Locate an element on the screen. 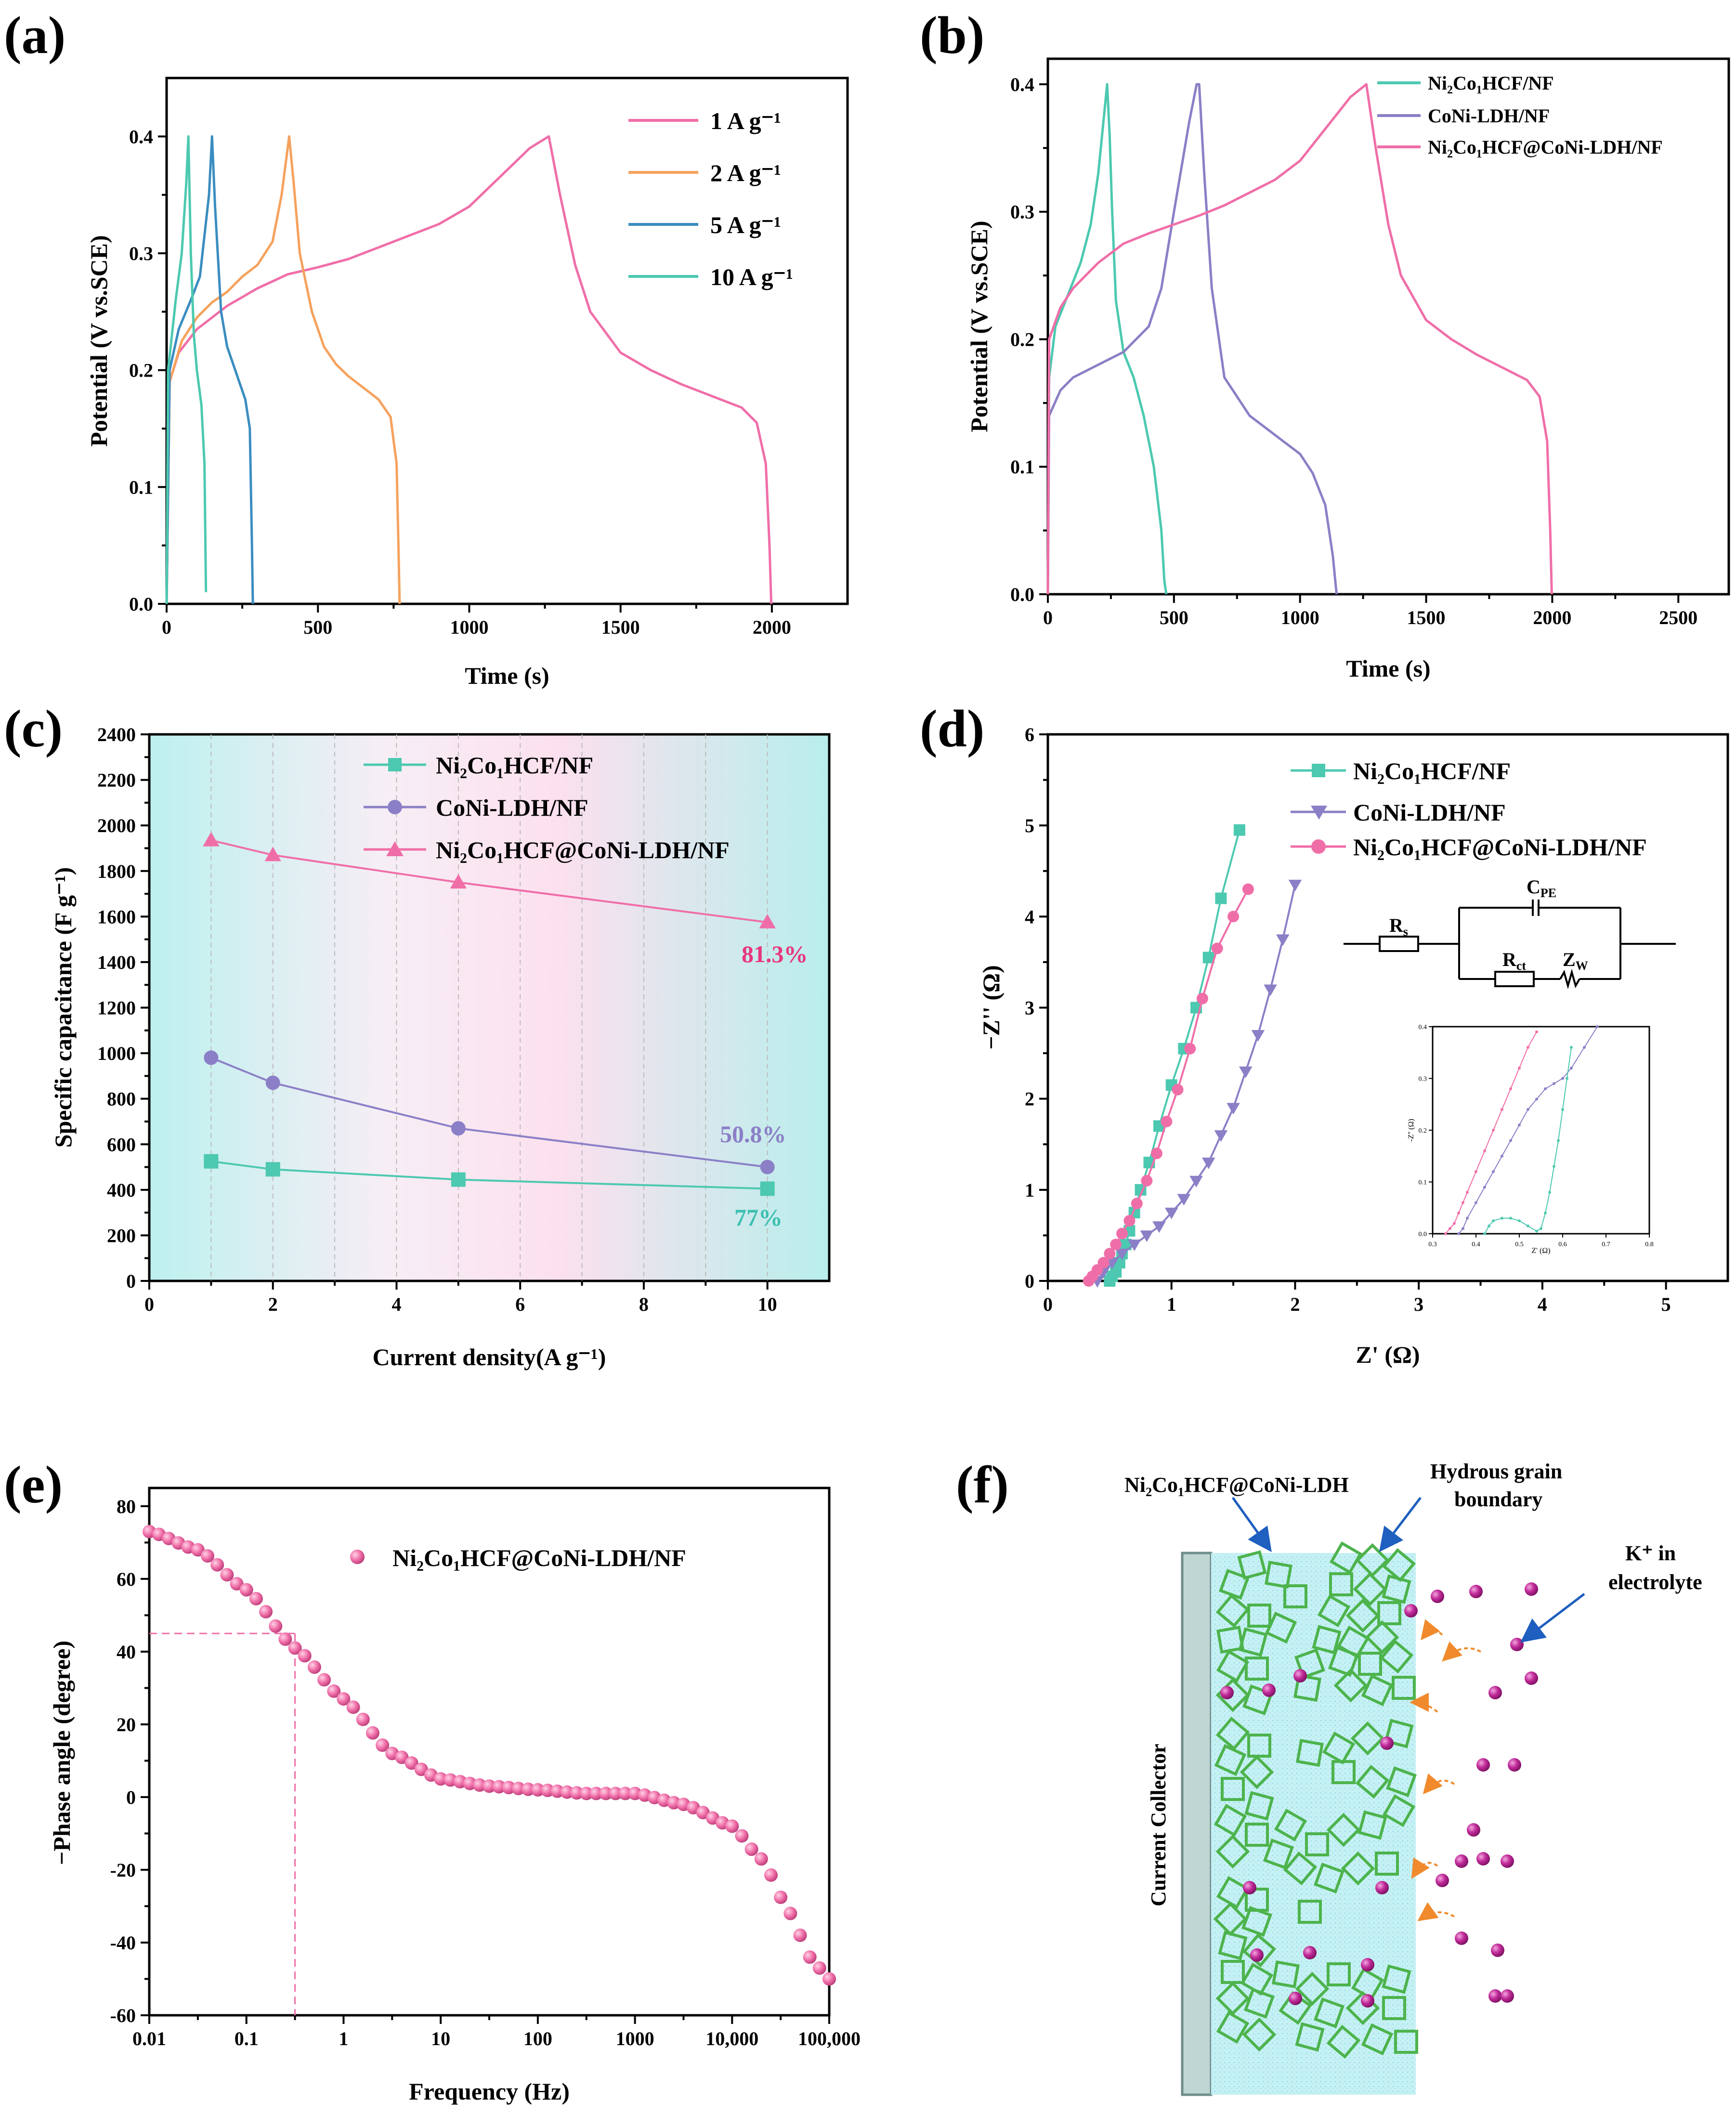 Image resolution: width=1736 pixels, height=2114 pixels. material-arrow is located at coordinates (1252, 1525).